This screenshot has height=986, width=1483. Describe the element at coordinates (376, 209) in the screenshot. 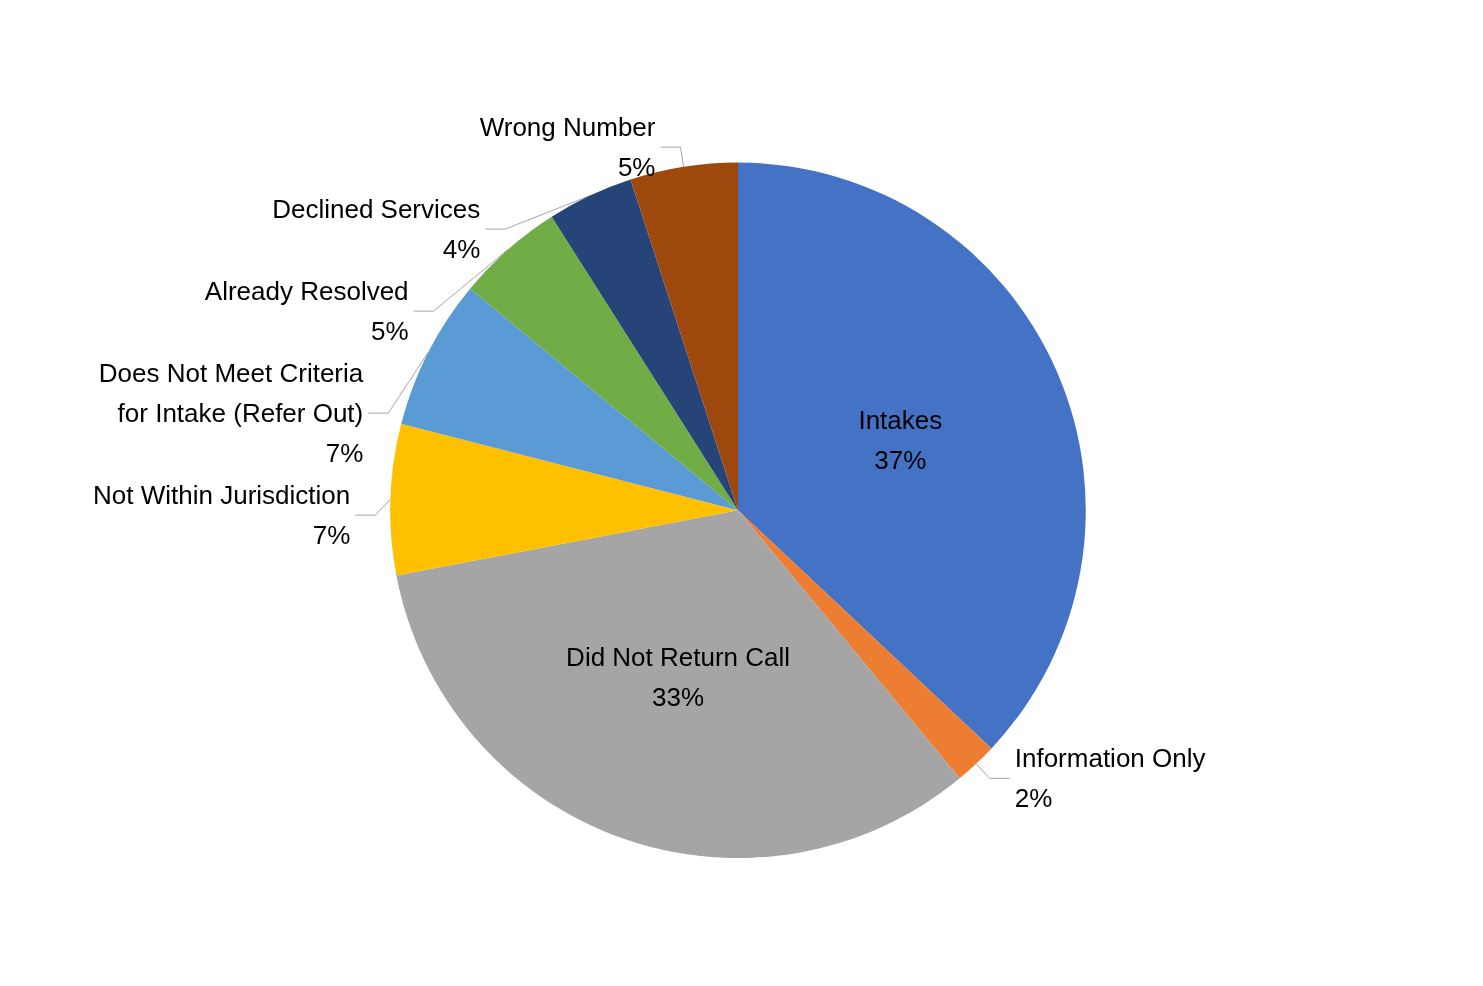

I see `slice-label: Declined Services` at that location.